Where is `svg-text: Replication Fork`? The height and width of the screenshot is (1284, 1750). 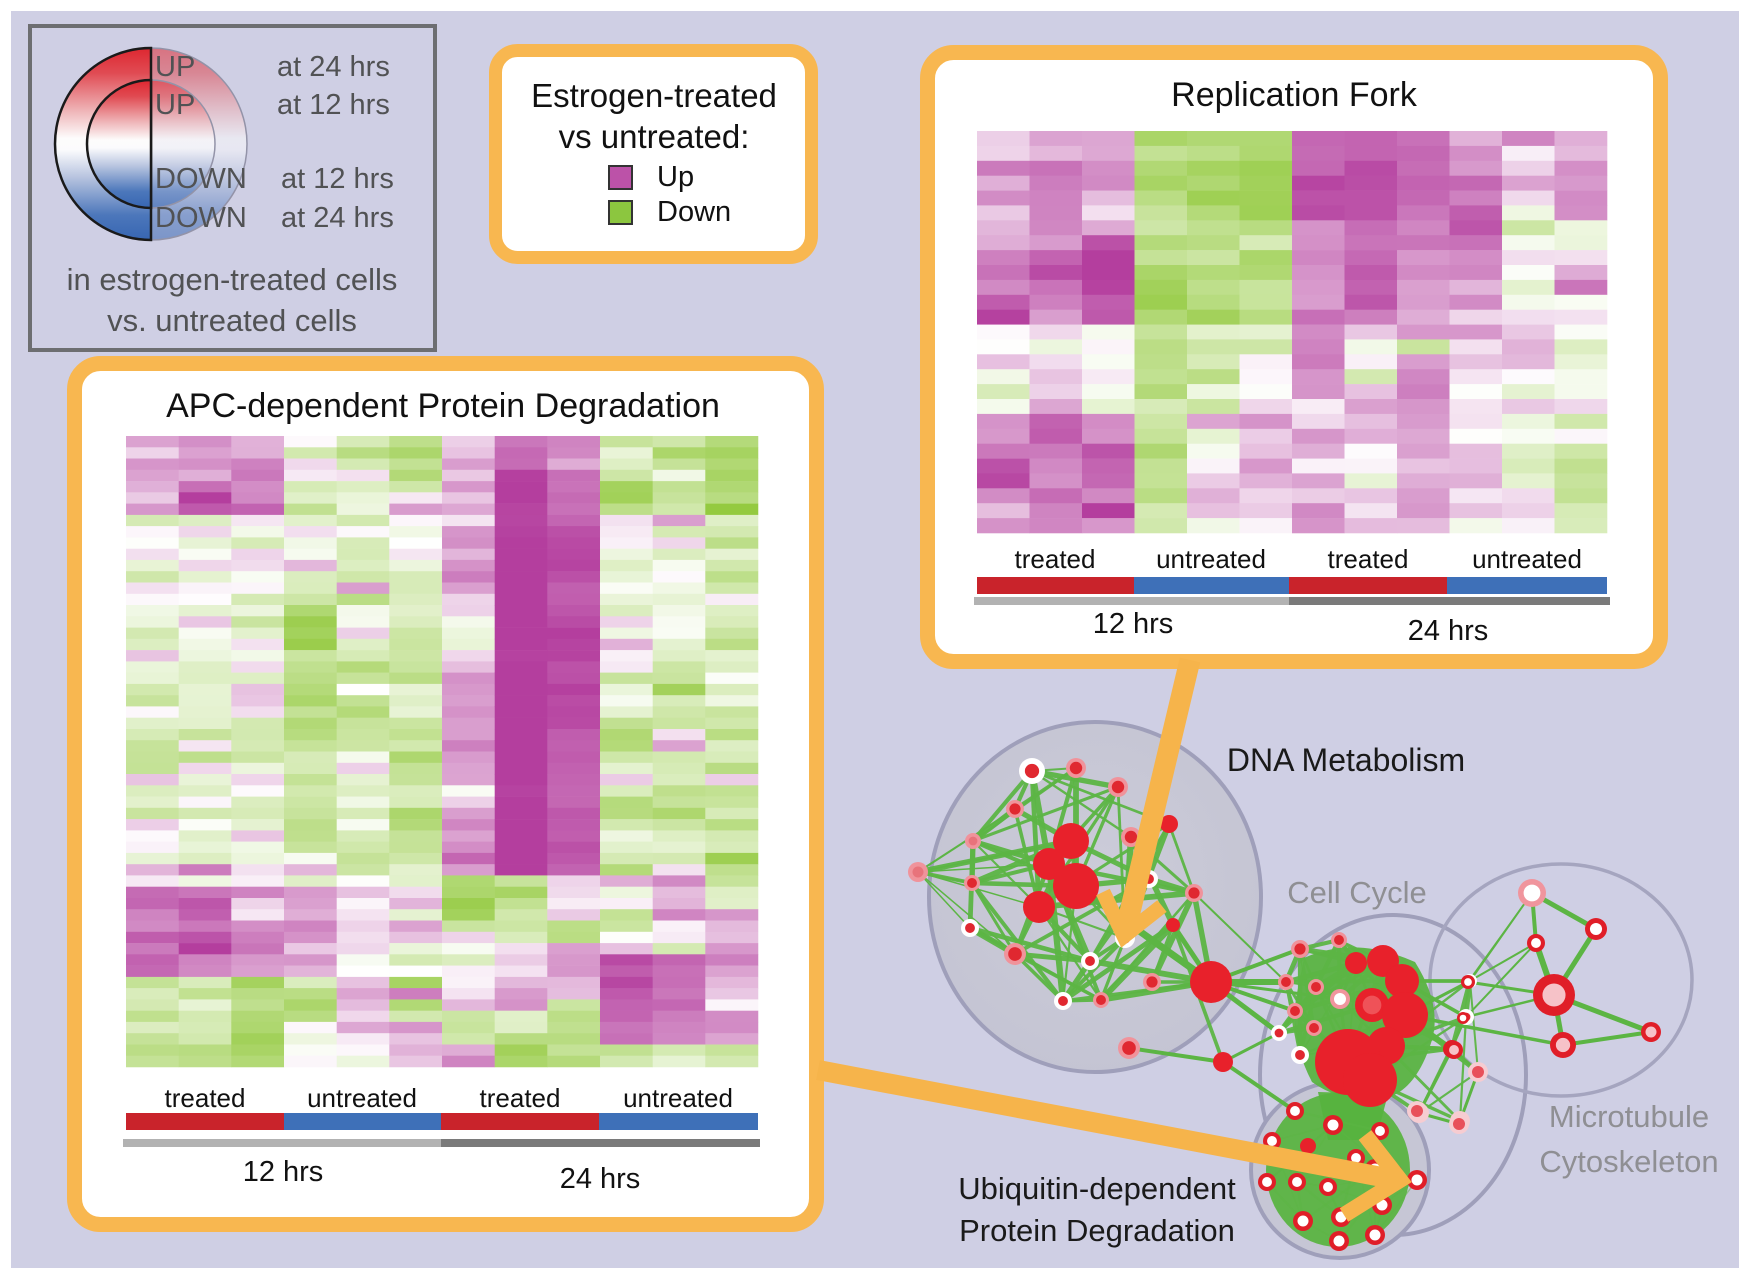 svg-text: Replication Fork is located at coordinates (1294, 95).